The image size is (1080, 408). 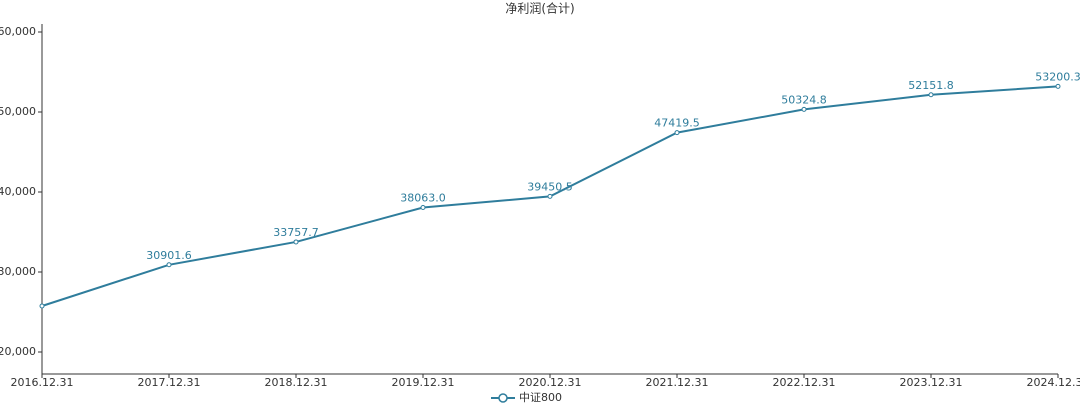 What do you see at coordinates (550, 382) in the screenshot?
I see `x-tick-label: 2020.12.31` at bounding box center [550, 382].